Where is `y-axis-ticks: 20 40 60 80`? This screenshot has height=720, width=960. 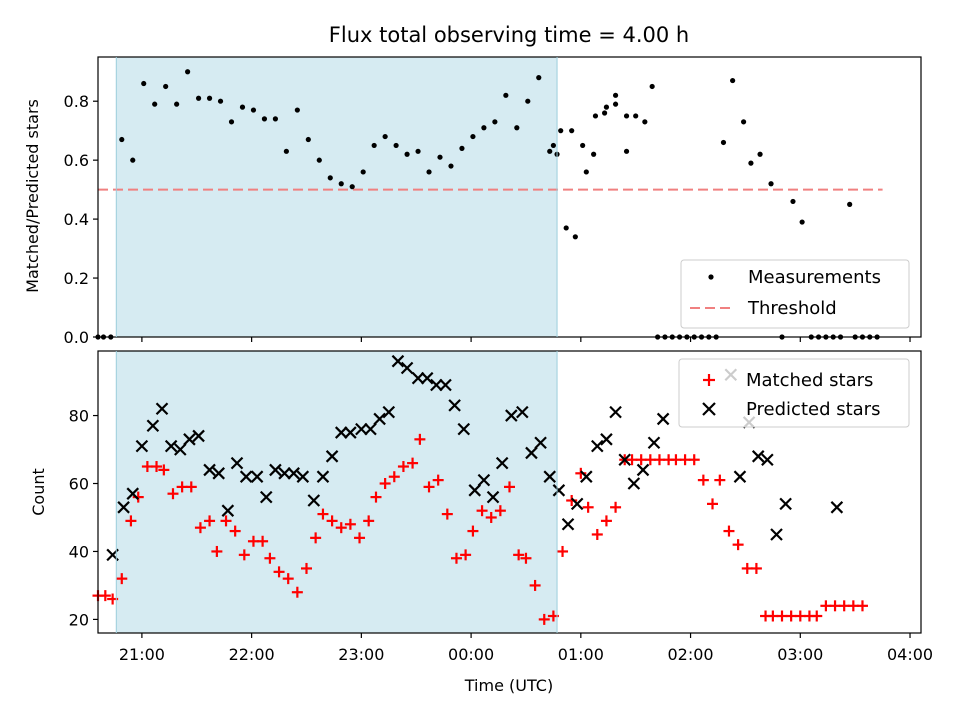
y-axis-ticks: 20 40 60 80 is located at coordinates (83, 518).